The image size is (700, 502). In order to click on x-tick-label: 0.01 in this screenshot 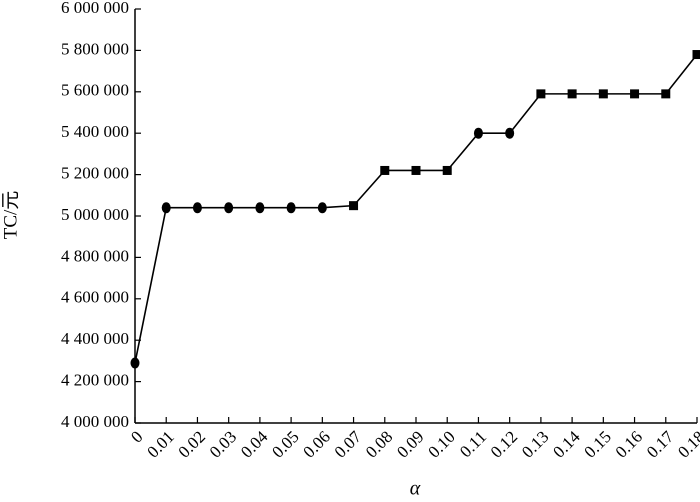, I will do `click(160, 444)`.